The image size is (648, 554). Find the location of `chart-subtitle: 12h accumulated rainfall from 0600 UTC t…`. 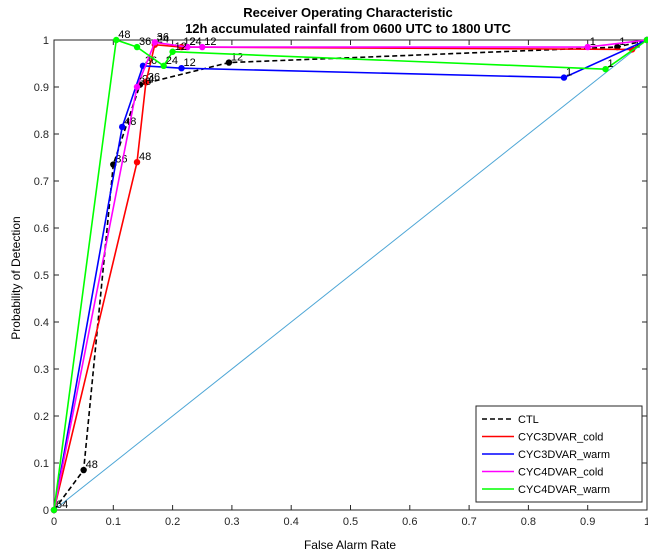

chart-subtitle: 12h accumulated rainfall from 0600 UTC t… is located at coordinates (348, 28).